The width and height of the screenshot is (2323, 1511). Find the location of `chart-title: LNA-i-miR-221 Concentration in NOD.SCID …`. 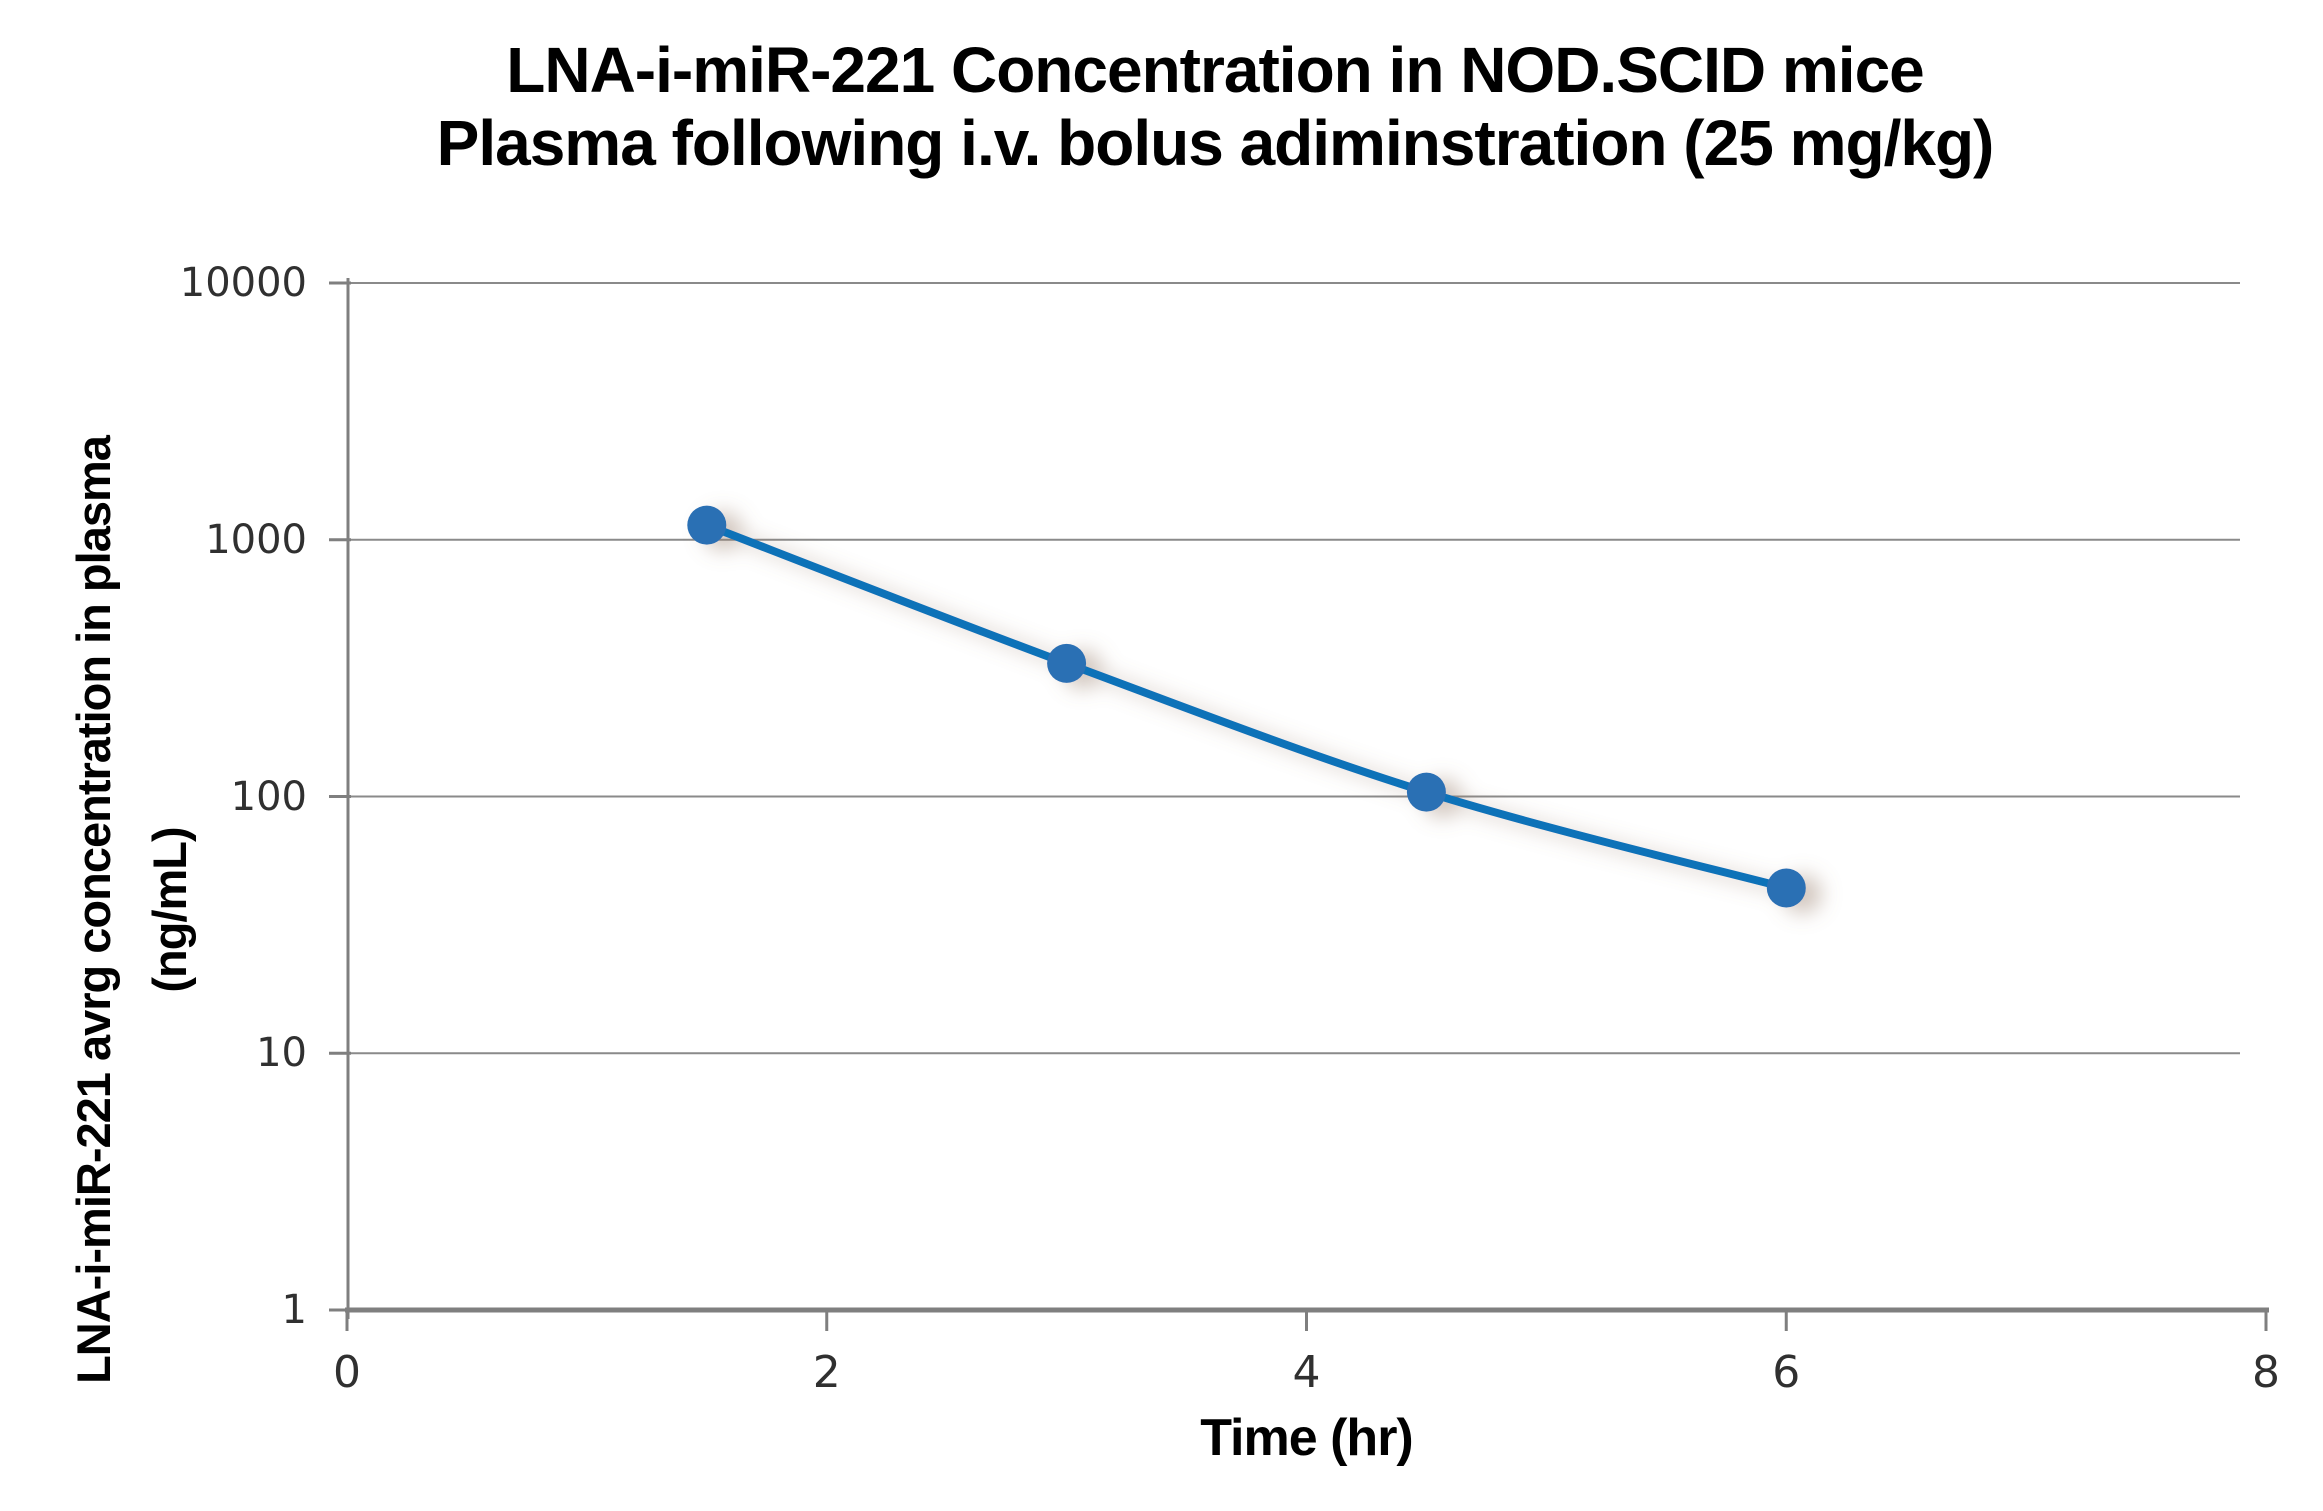

chart-title: LNA-i-miR-221 Concentration in NOD.SCID … is located at coordinates (1215, 107).